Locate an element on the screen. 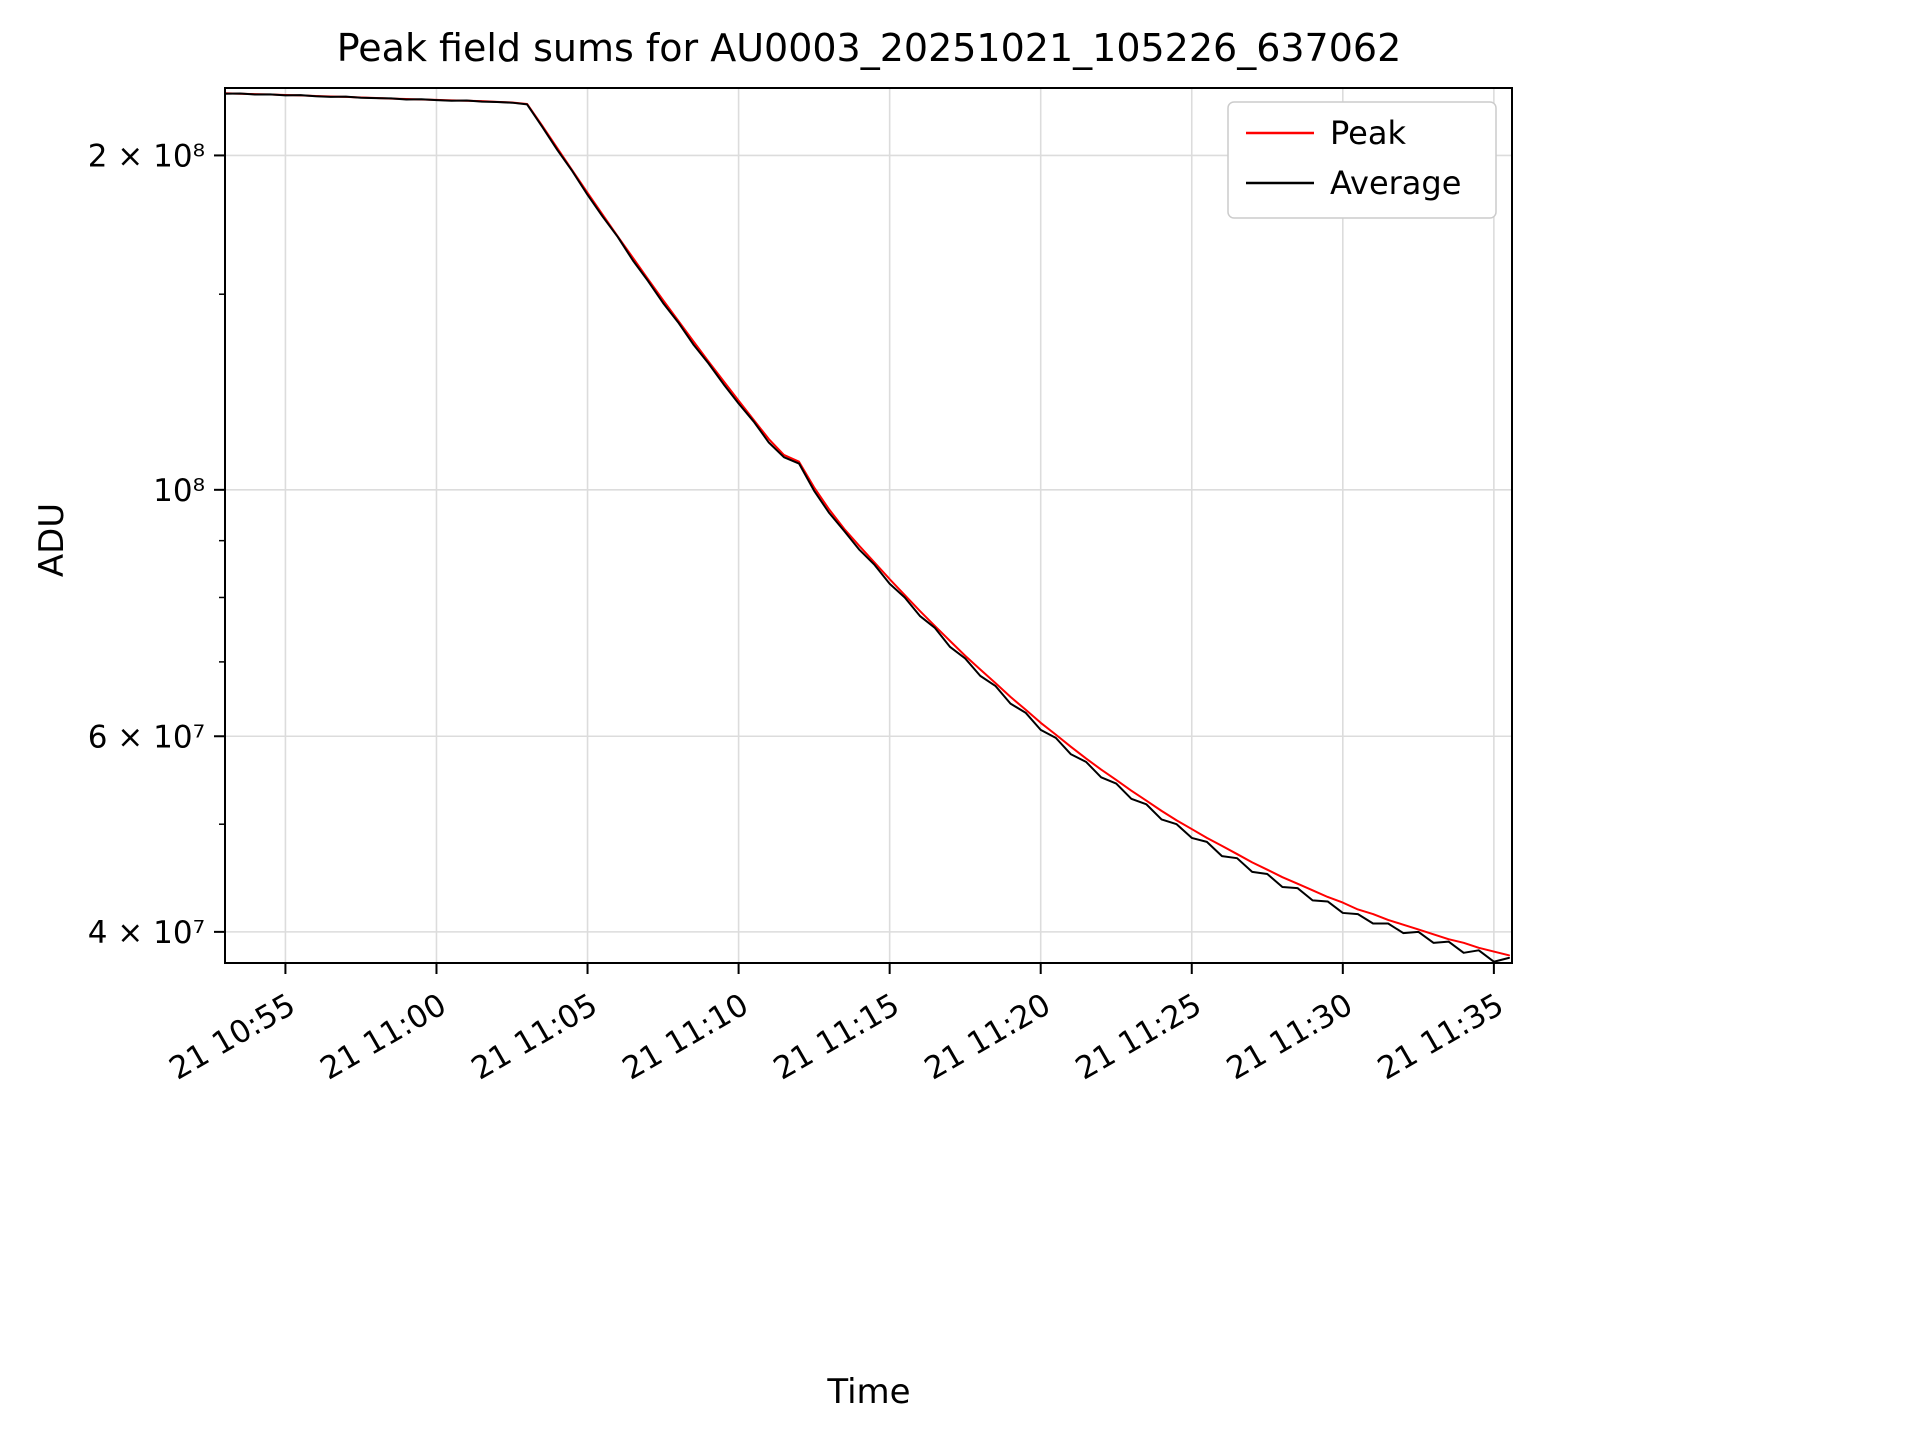  legend-label-peak: Peak is located at coordinates (1368, 133).